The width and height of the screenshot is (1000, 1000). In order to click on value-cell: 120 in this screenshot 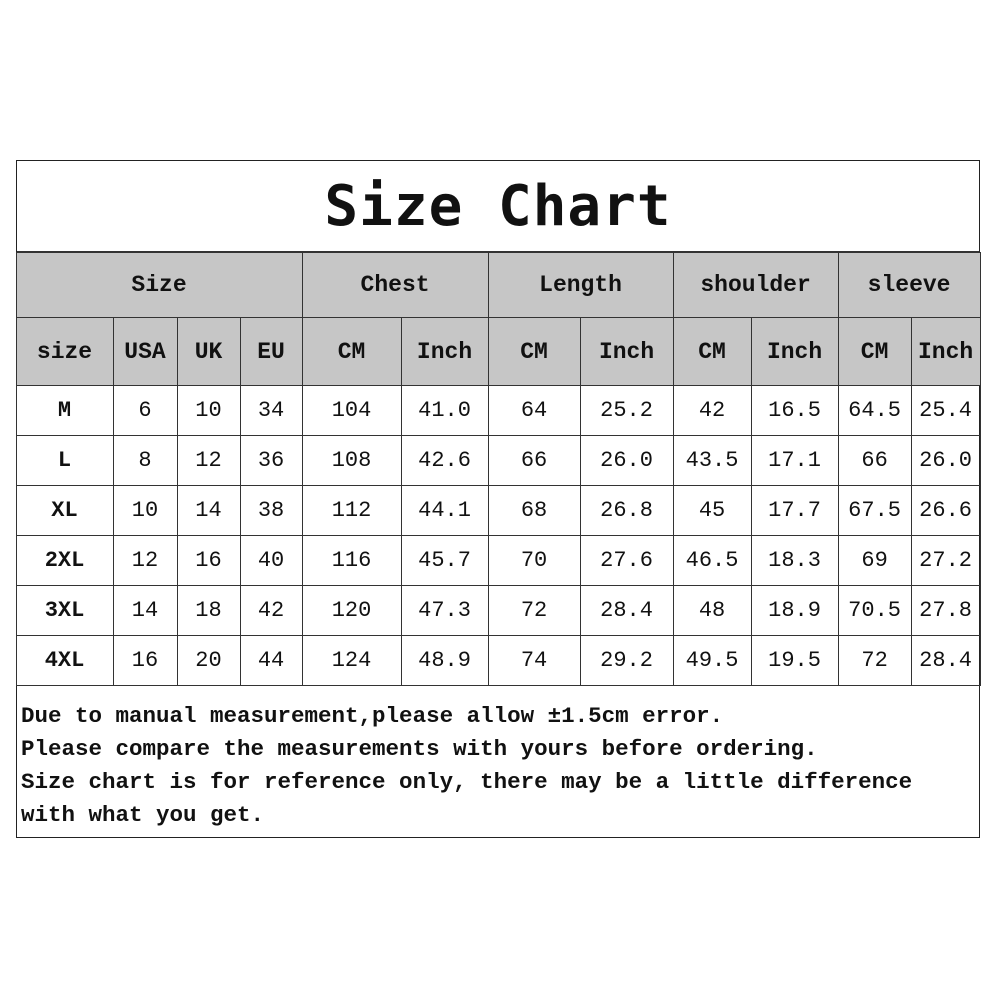, I will do `click(351, 610)`.